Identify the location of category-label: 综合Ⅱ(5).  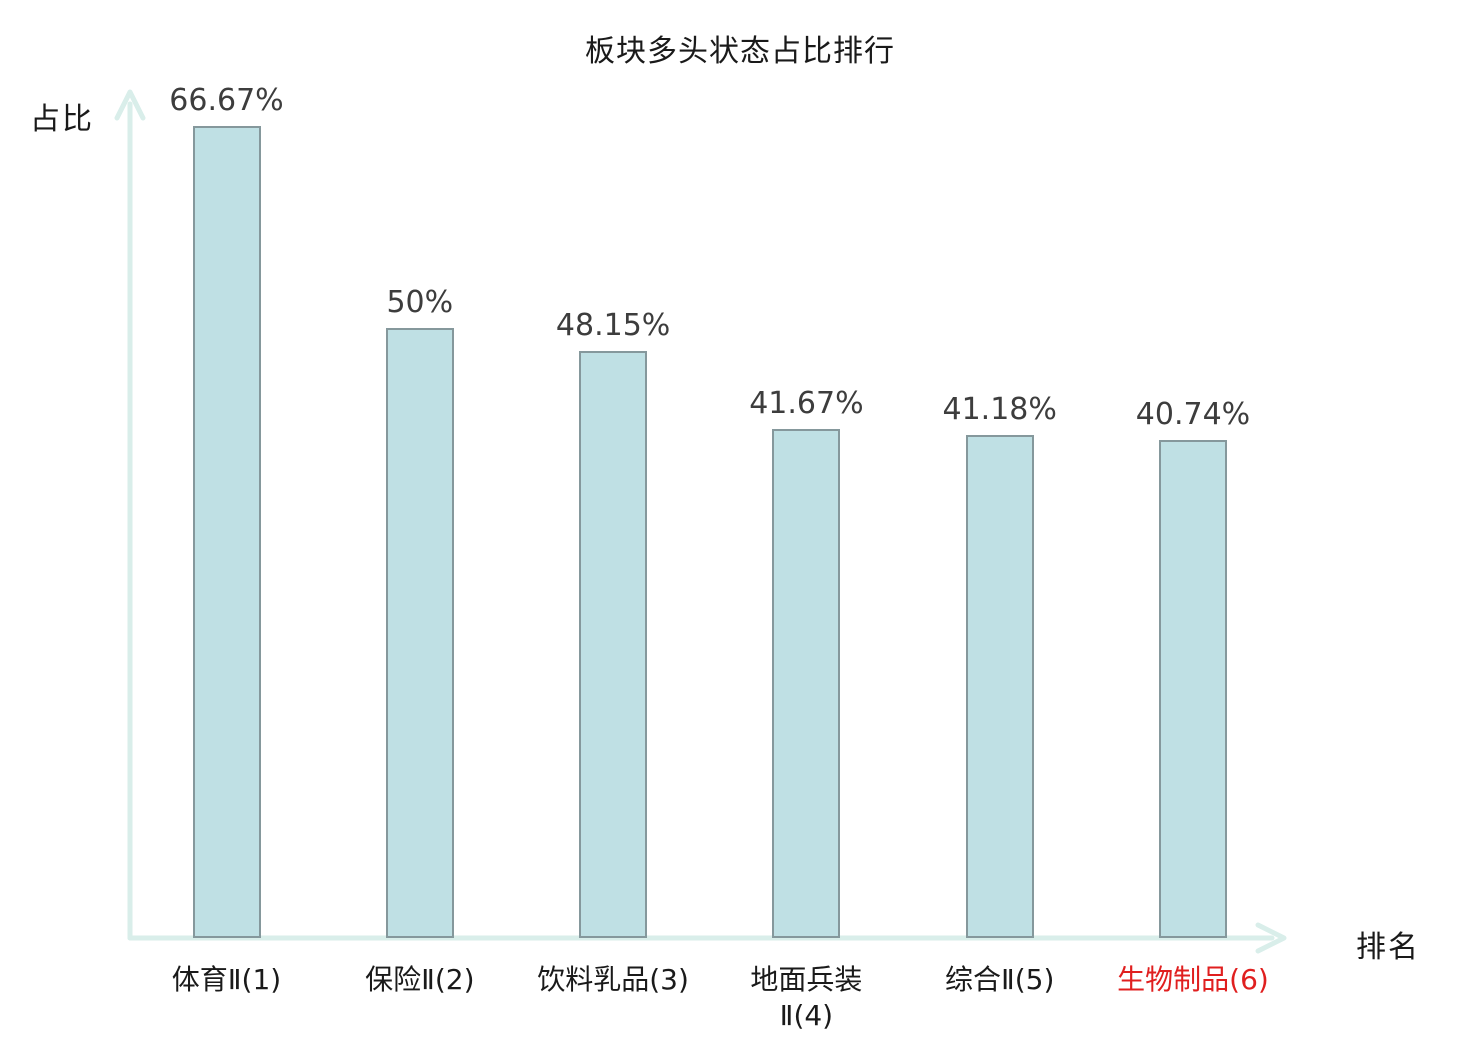
(999, 979).